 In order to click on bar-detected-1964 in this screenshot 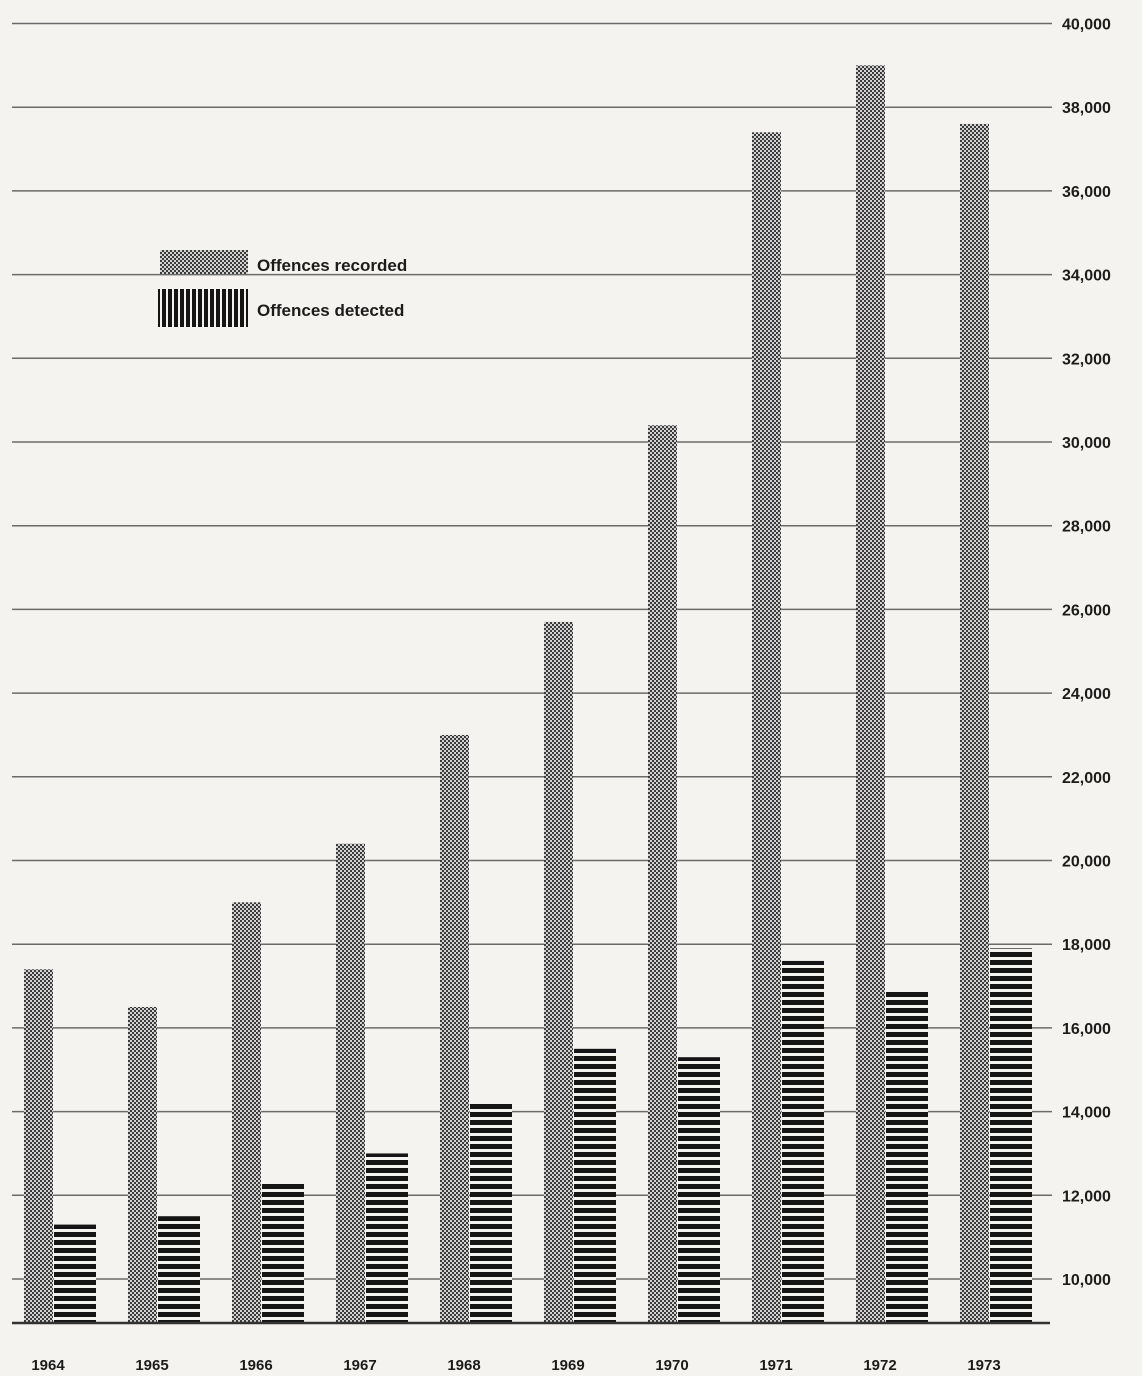, I will do `click(75, 1273)`.